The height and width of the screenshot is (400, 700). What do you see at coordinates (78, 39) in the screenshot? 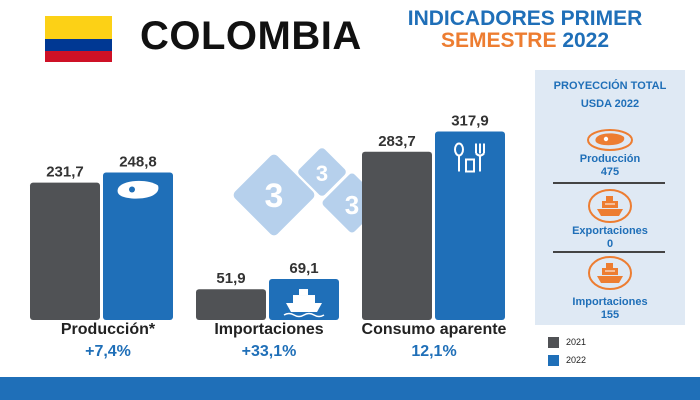
I see `colombia-flag` at bounding box center [78, 39].